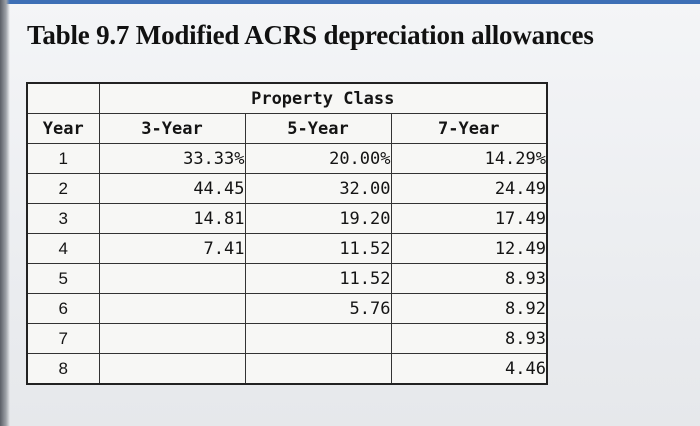 This screenshot has height=426, width=700. Describe the element at coordinates (5, 213) in the screenshot. I see `left-edge-shadow` at that location.